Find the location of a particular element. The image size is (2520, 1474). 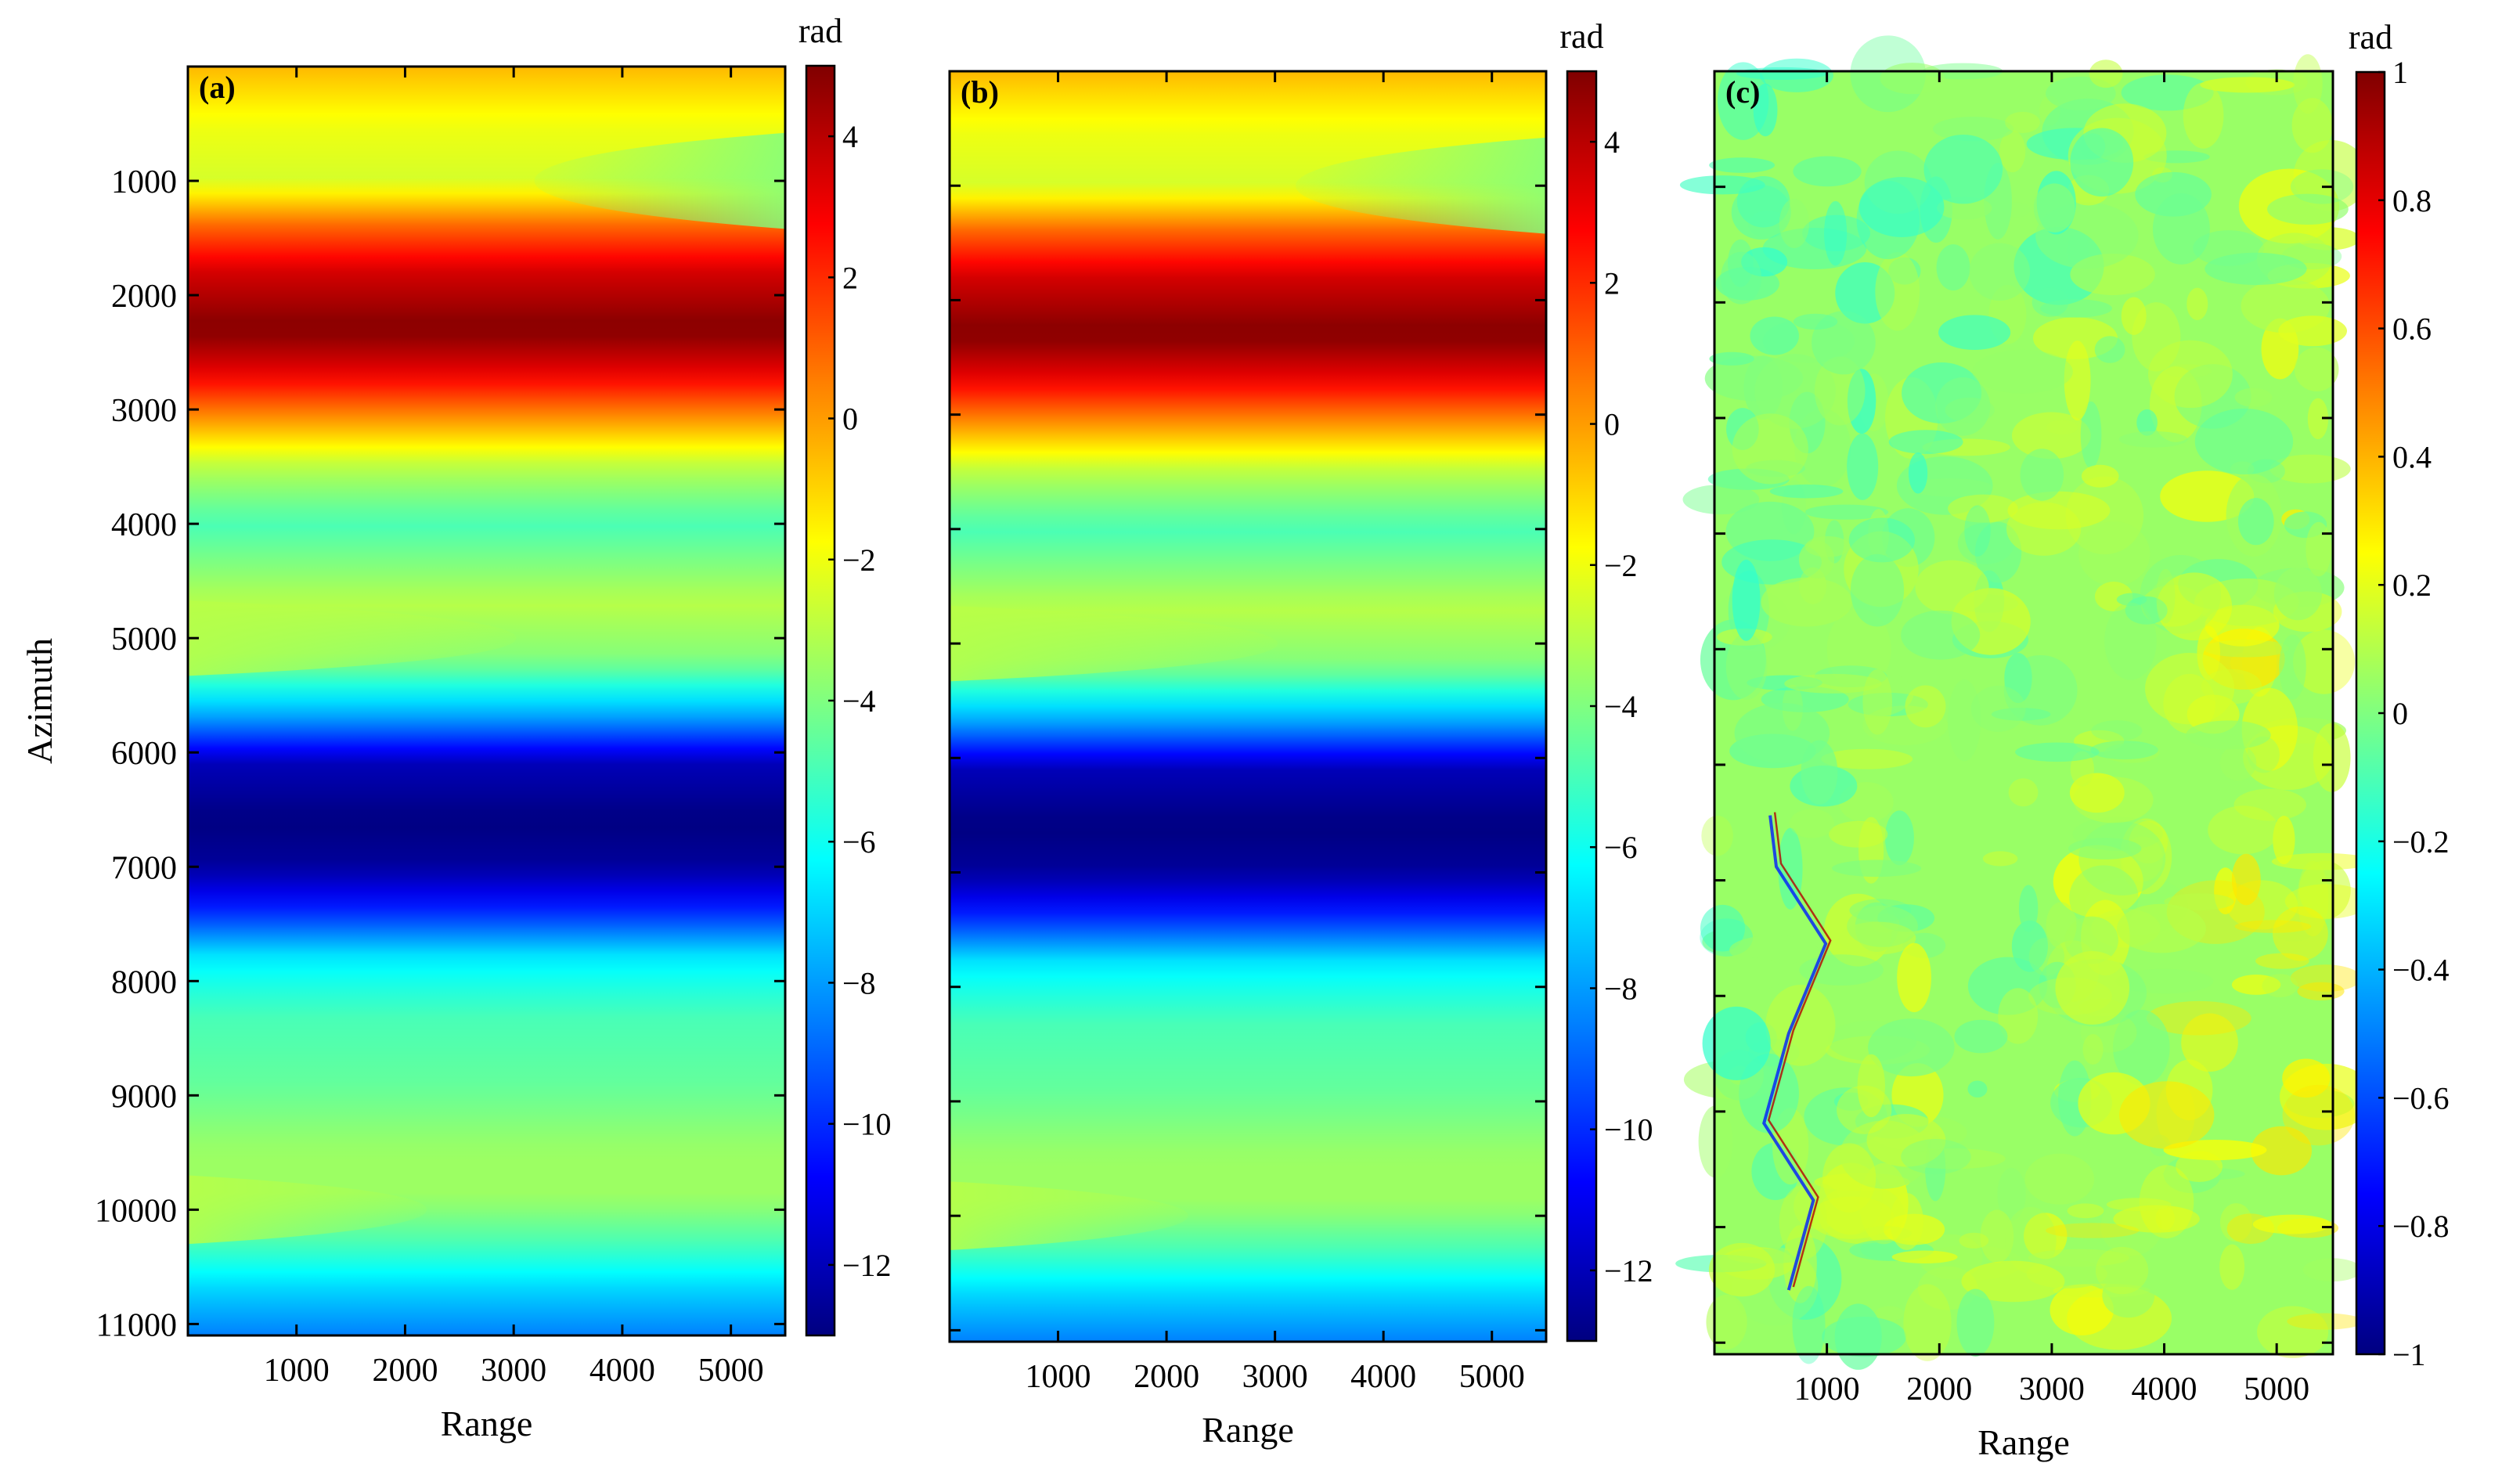

colorbar-tick-label: −0.2 is located at coordinates (2421, 842).